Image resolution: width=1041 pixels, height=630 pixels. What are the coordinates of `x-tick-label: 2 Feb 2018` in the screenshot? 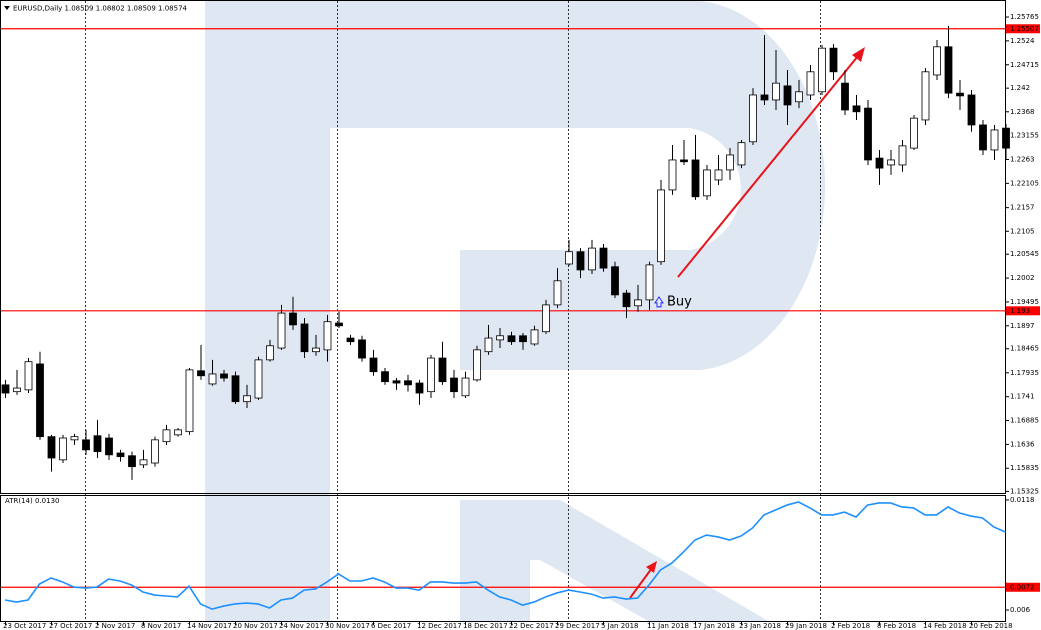 It's located at (850, 626).